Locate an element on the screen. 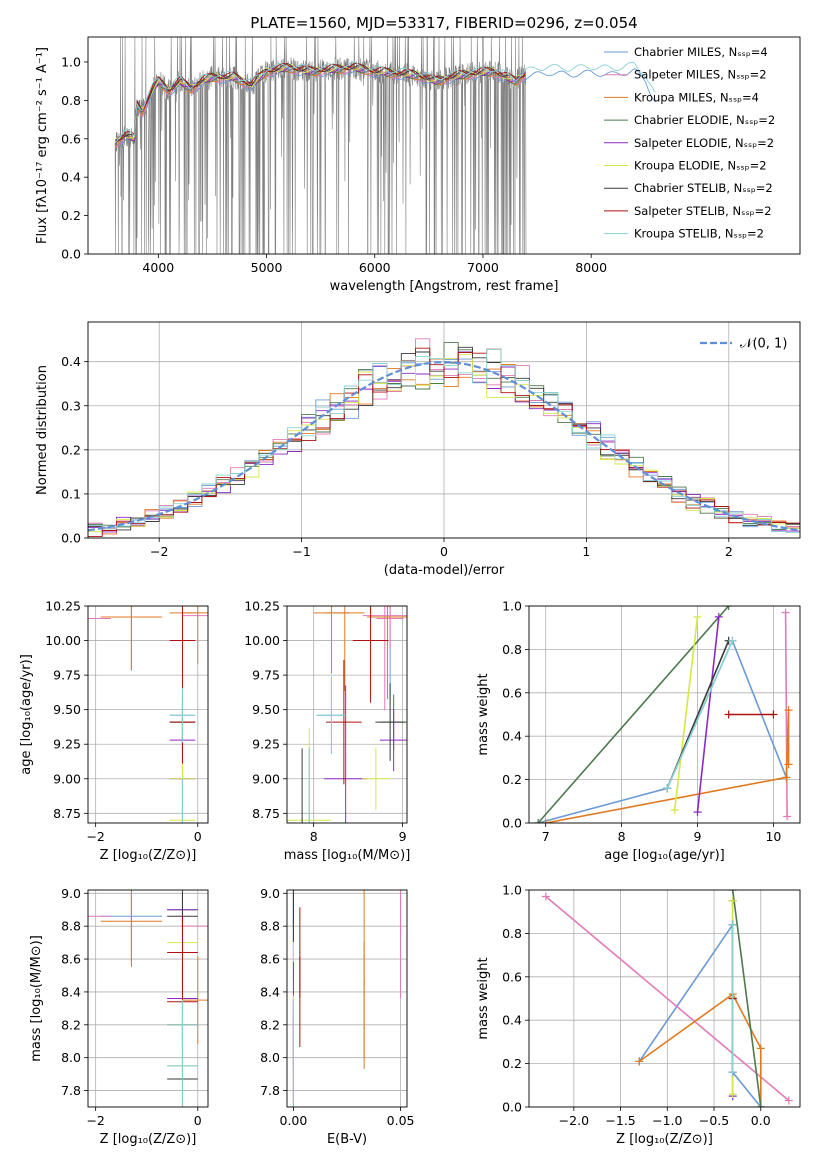 The height and width of the screenshot is (1170, 819). y-tick-label: 9.75 is located at coordinates (67, 675).